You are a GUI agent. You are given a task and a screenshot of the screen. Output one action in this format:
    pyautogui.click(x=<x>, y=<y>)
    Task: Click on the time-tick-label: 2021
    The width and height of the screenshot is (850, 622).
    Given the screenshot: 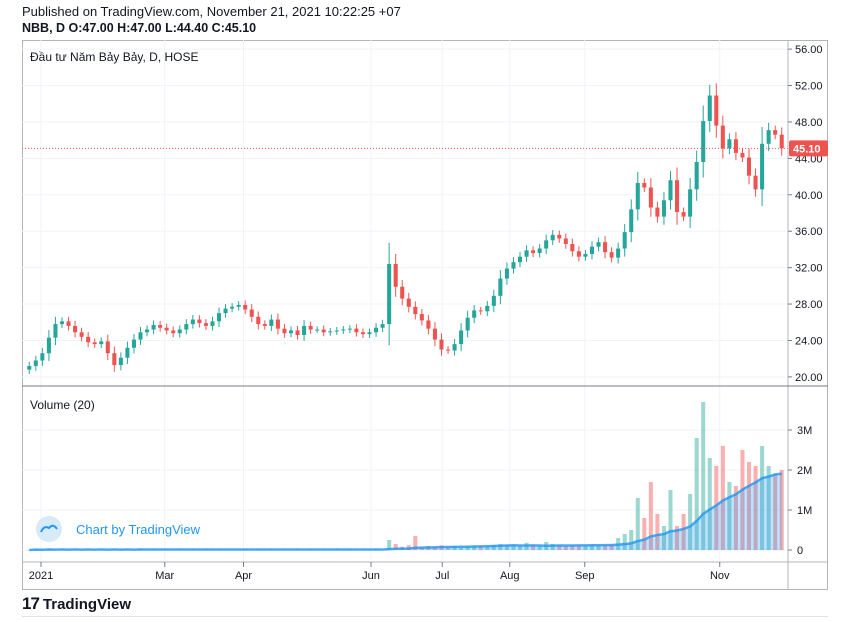 What is the action you would take?
    pyautogui.click(x=41, y=576)
    